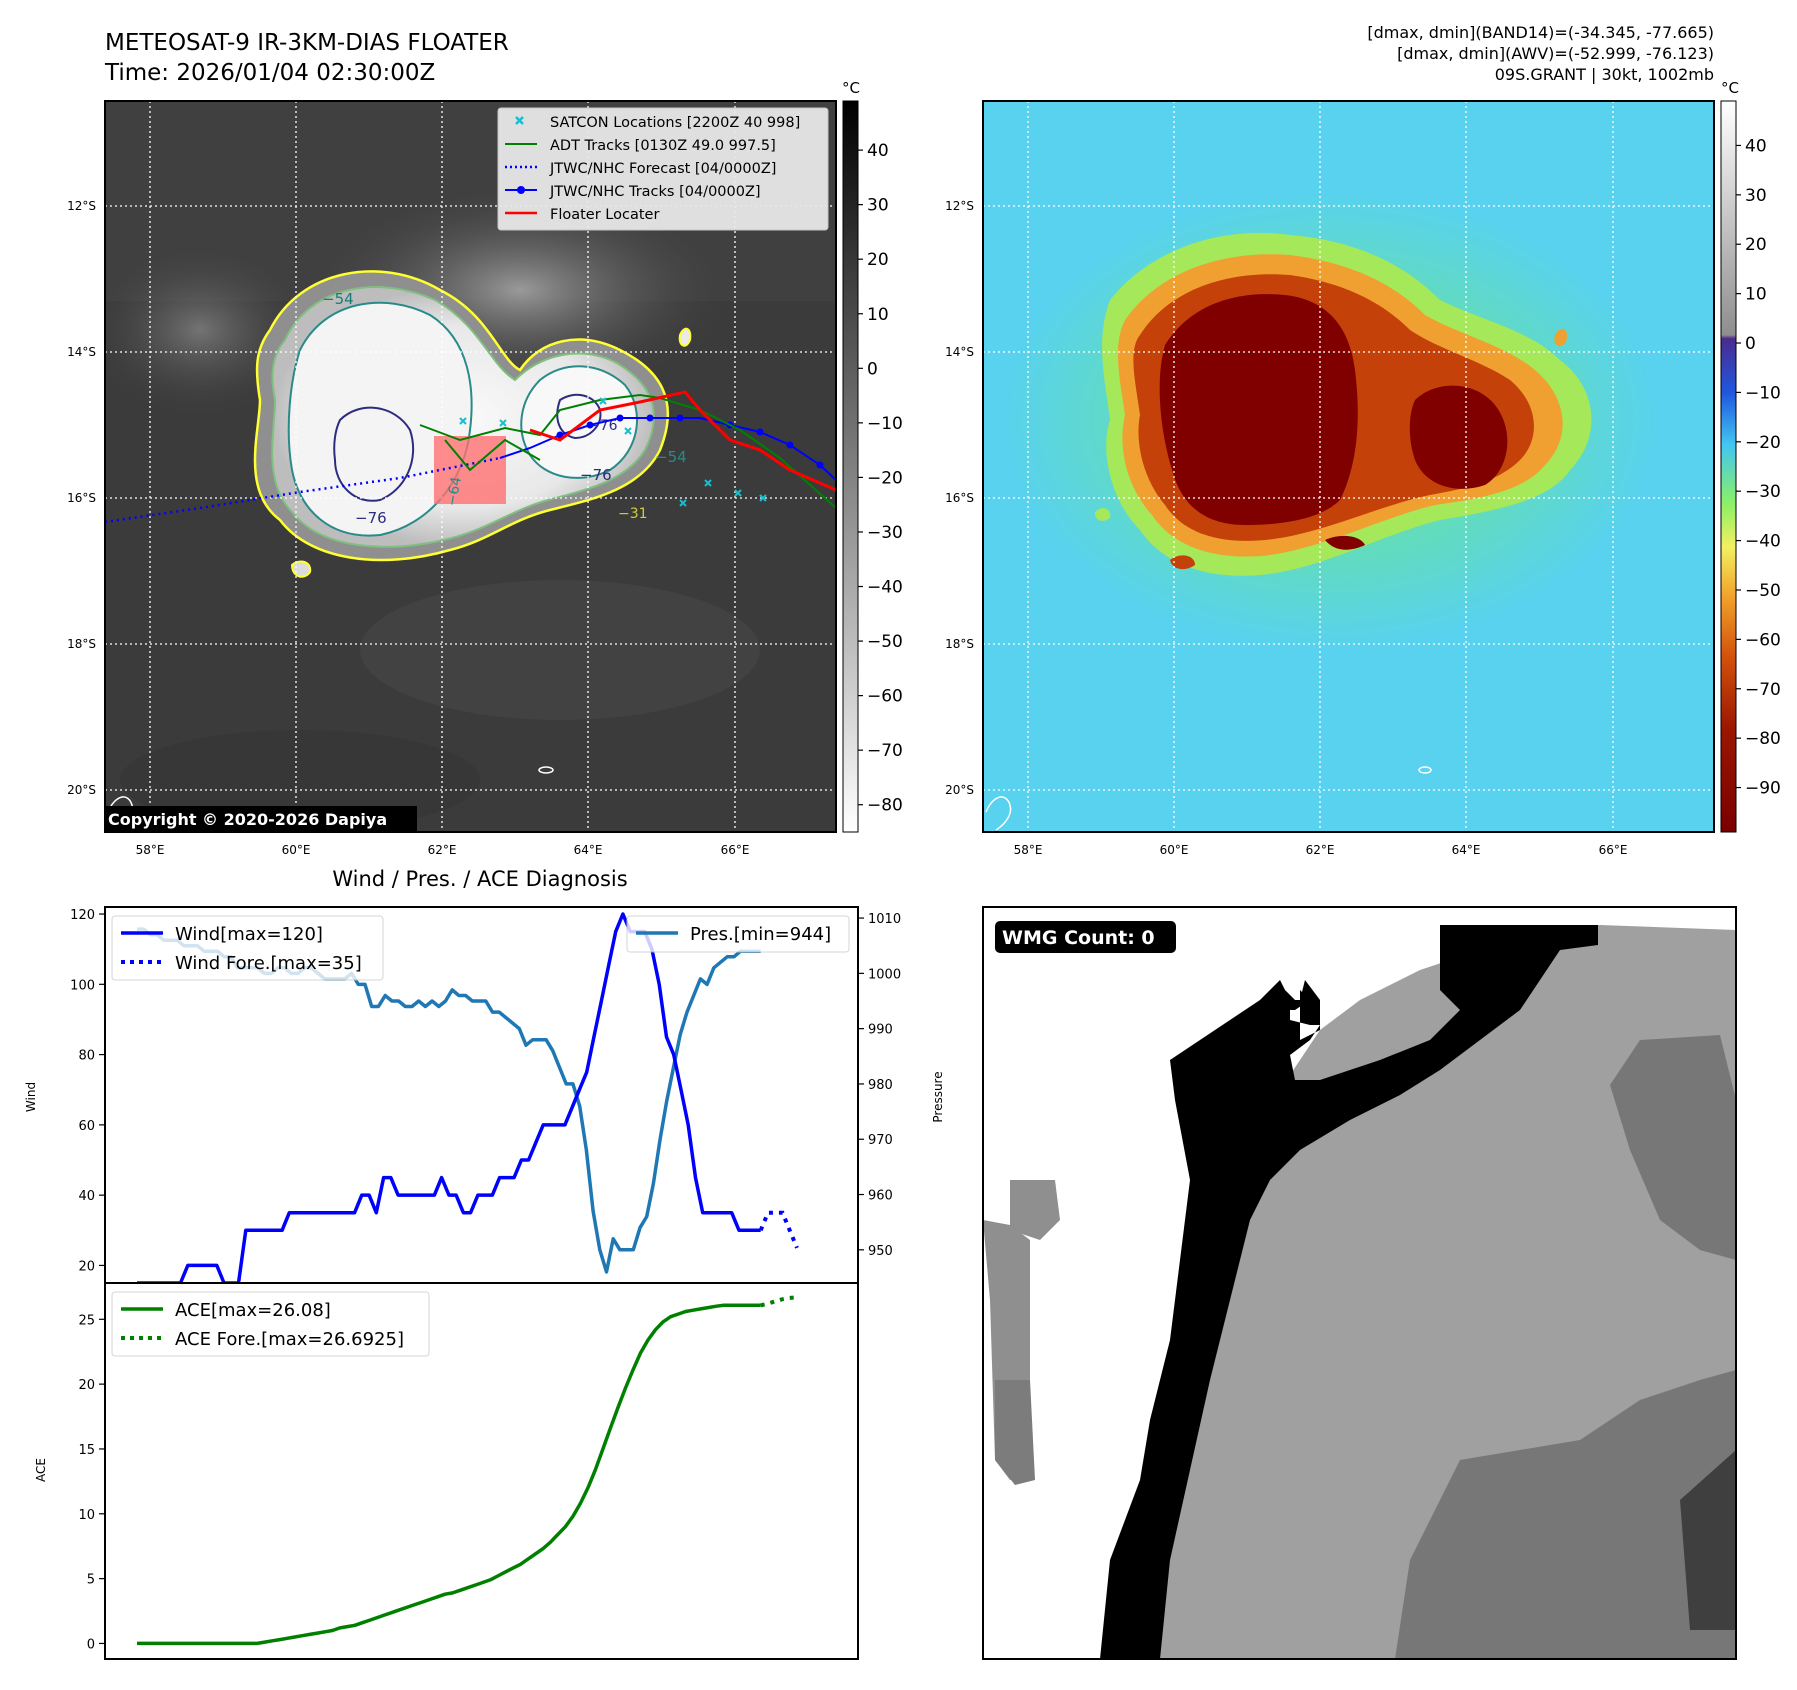 Image resolution: width=1797 pixels, height=1690 pixels. Describe the element at coordinates (81, 352) in the screenshot. I see `ir-lat-label: 14°S` at that location.